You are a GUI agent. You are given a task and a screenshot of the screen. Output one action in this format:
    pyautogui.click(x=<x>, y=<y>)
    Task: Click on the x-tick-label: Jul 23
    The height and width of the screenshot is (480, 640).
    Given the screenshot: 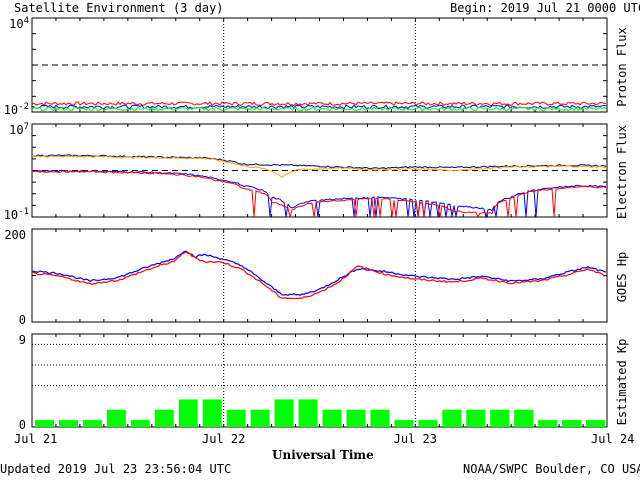 What is the action you would take?
    pyautogui.click(x=415, y=439)
    